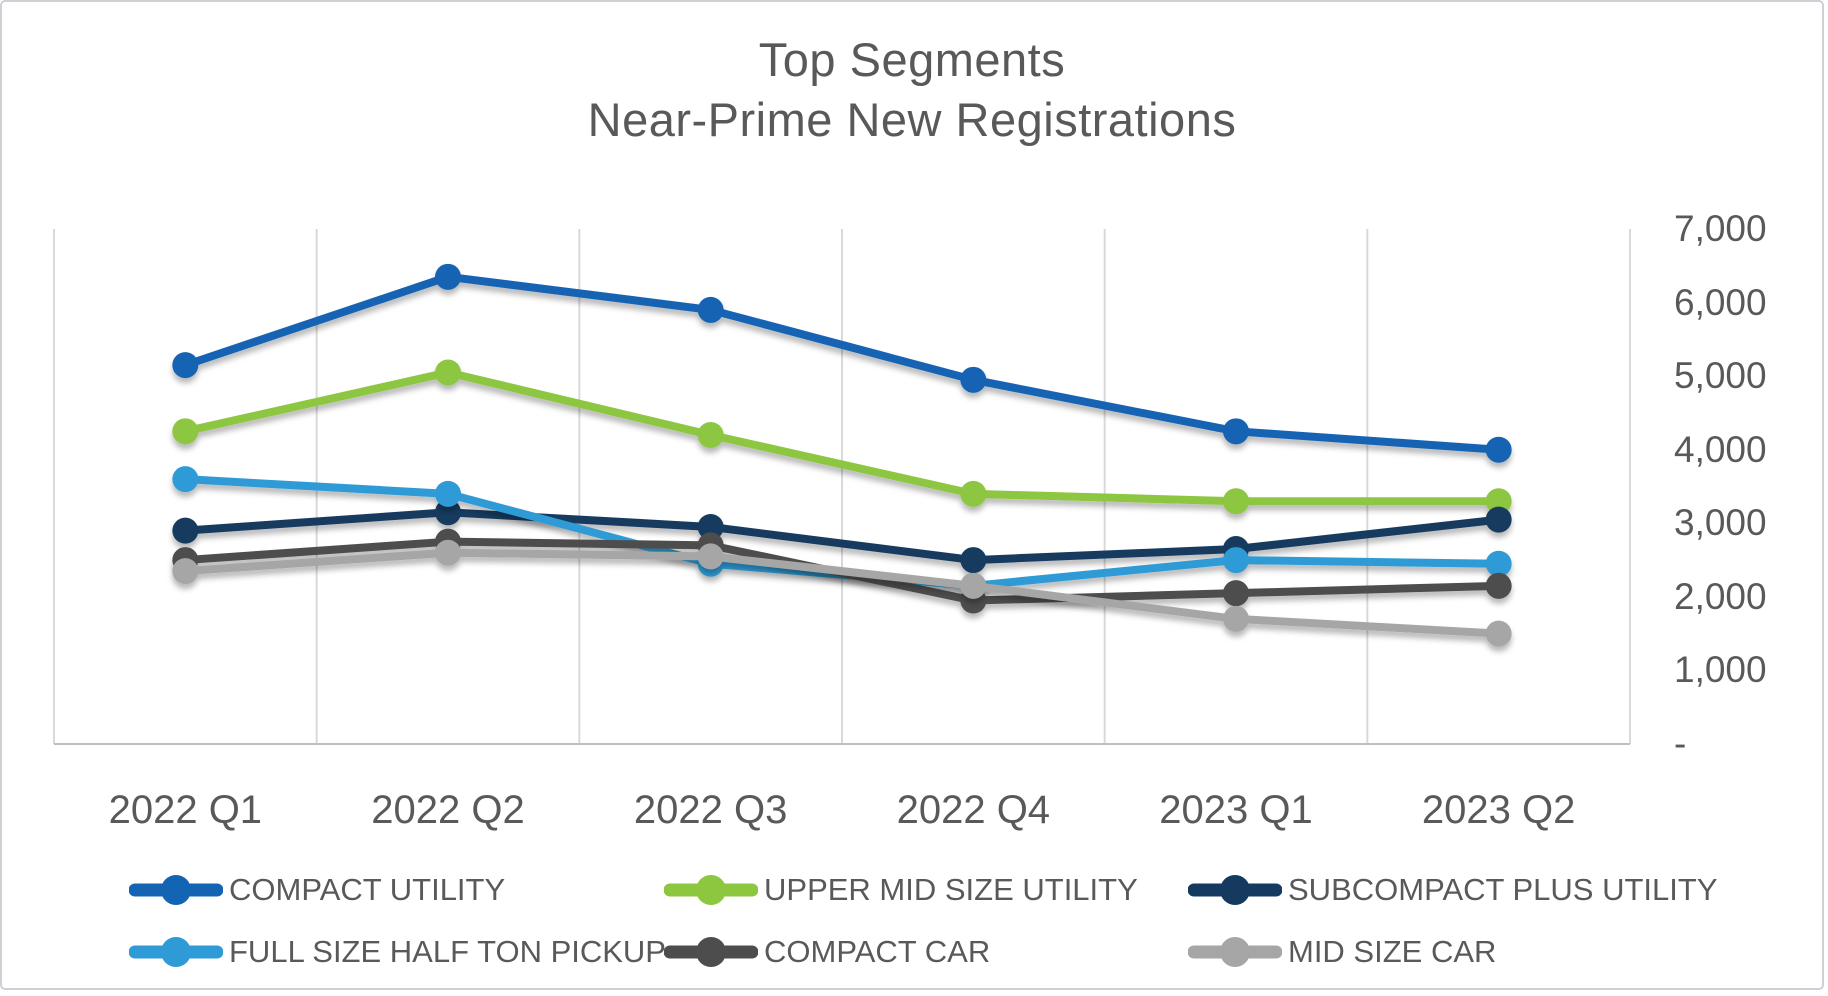 This screenshot has height=996, width=1828. I want to click on legend-label: UPPER MID SIZE UTILITY, so click(951, 889).